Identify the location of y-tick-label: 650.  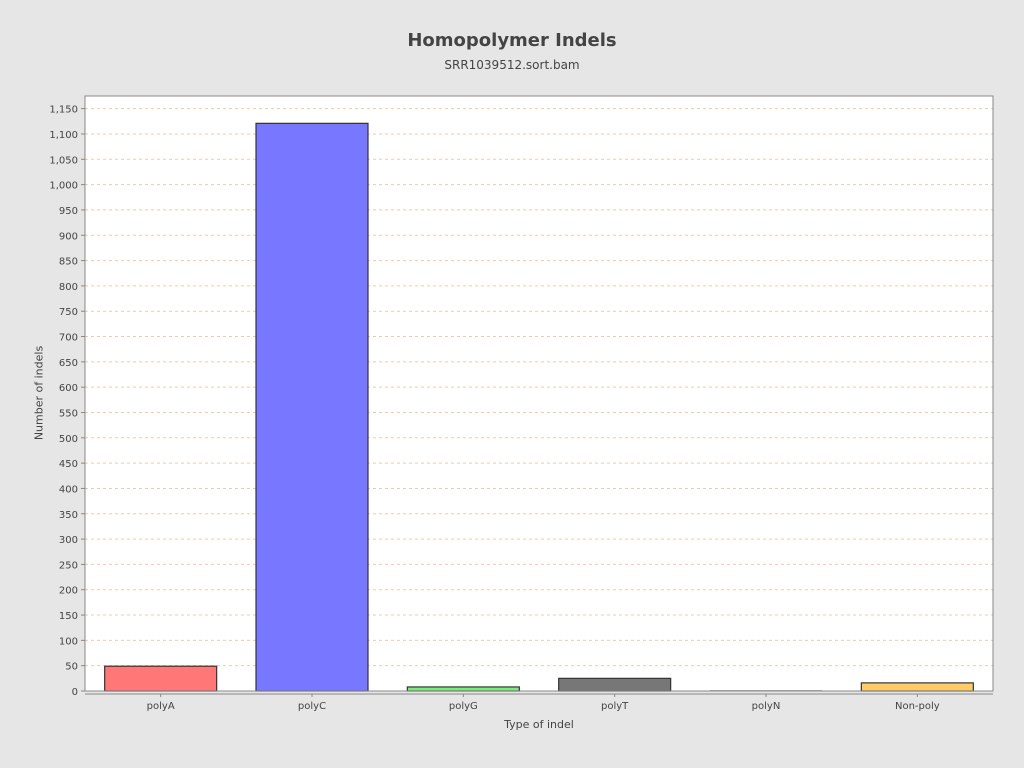
(68, 363).